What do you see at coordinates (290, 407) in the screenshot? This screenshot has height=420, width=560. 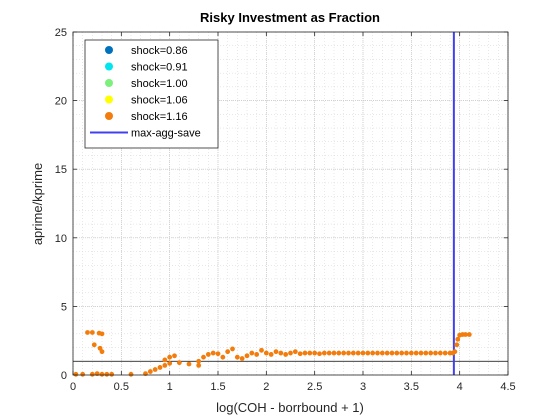 I see `x-axis-label: log(COH - borrbound + 1)` at bounding box center [290, 407].